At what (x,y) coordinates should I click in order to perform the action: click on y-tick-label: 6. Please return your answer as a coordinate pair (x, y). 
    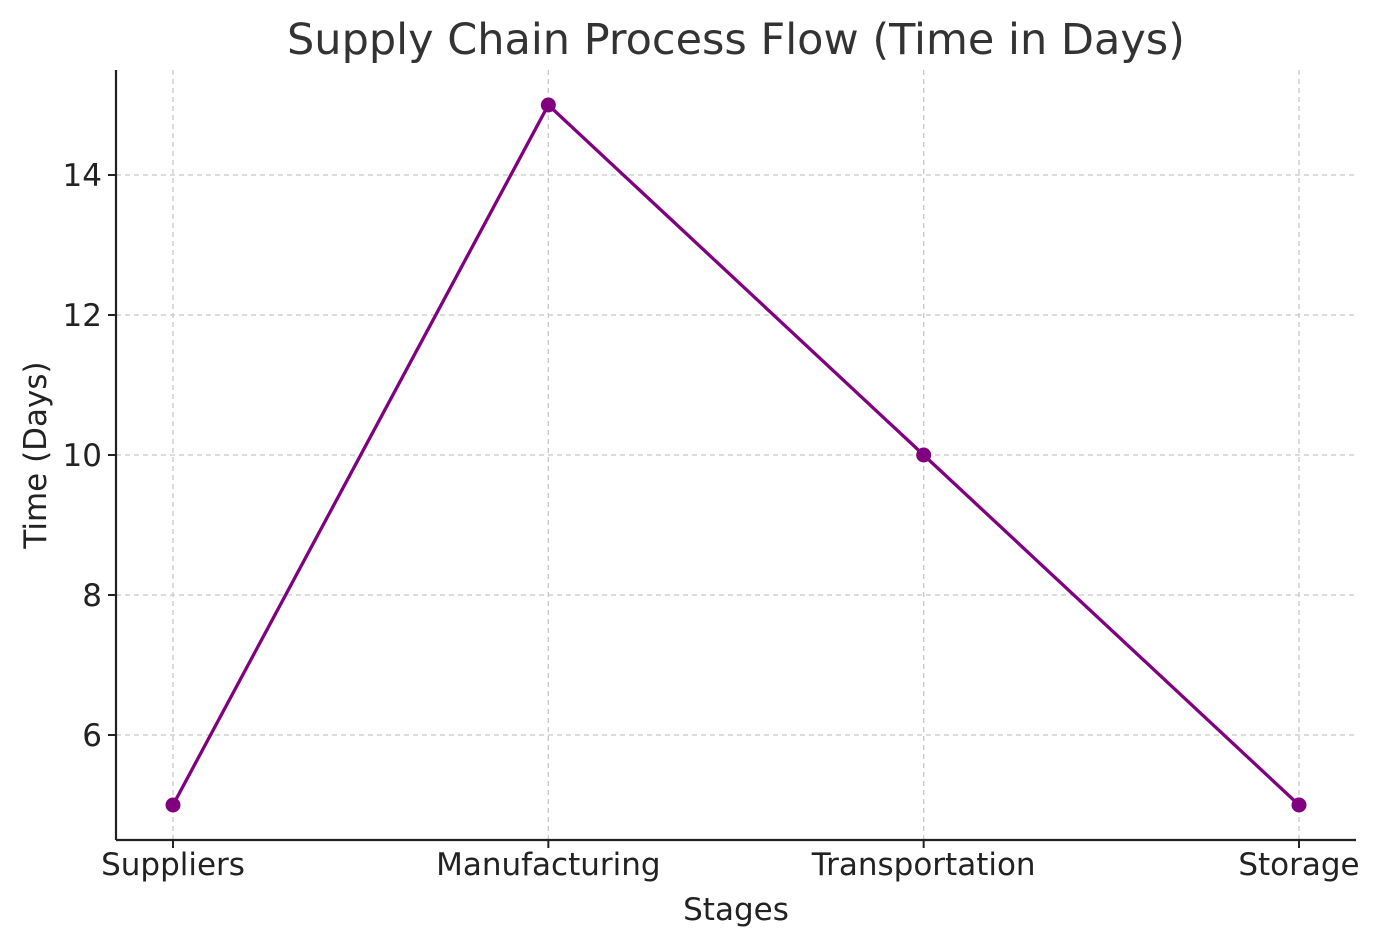
    Looking at the image, I should click on (92, 736).